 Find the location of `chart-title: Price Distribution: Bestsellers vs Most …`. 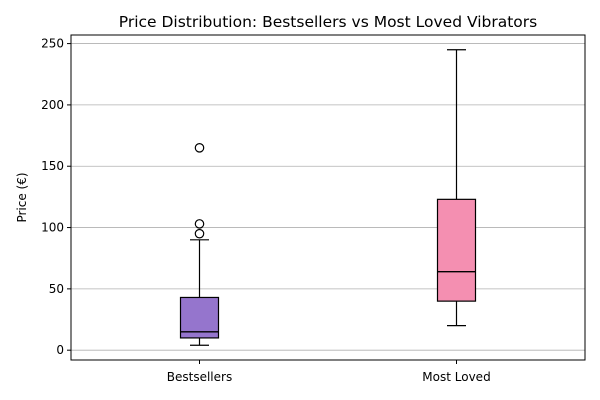

chart-title: Price Distribution: Bestsellers vs Most … is located at coordinates (328, 22).